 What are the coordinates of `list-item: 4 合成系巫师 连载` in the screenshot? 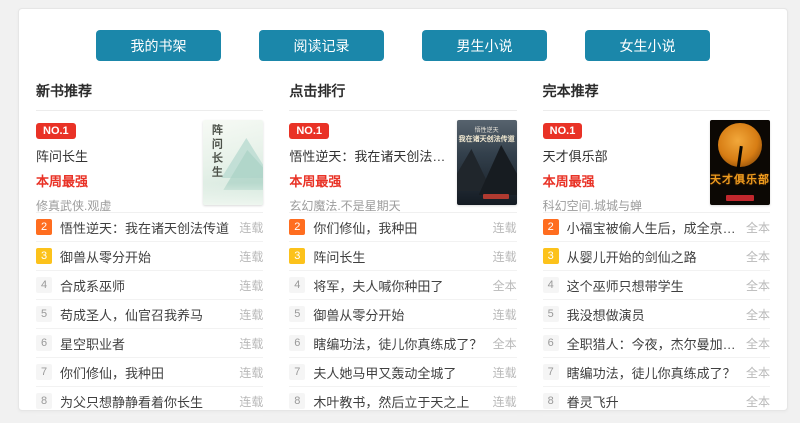 It's located at (150, 285).